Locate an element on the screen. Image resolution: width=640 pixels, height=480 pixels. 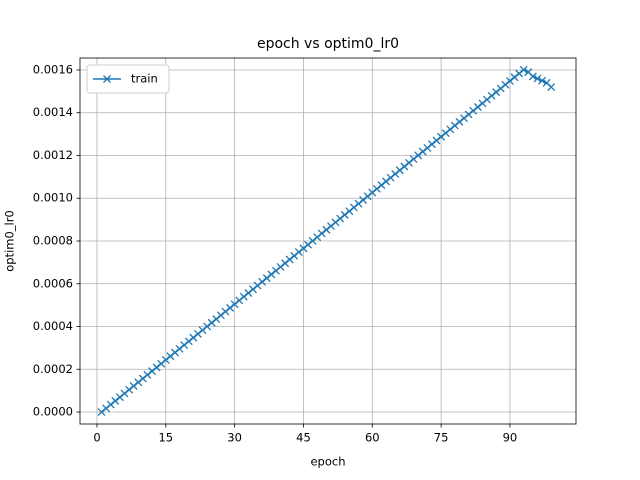
y-tick-label: 0.0008 is located at coordinates (53, 241).